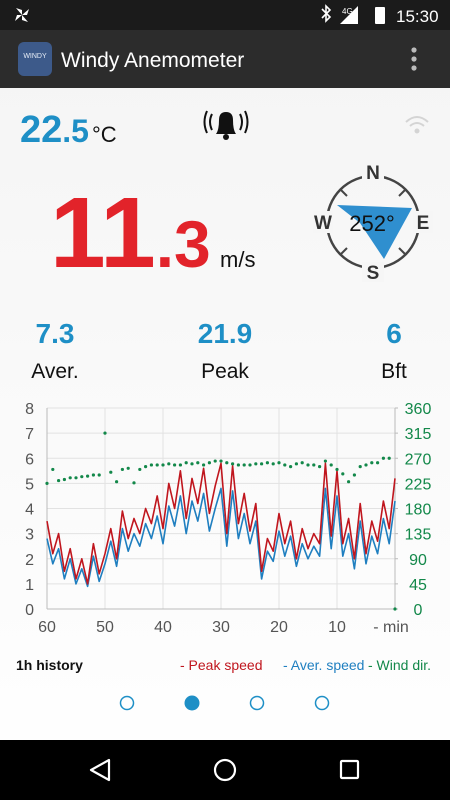 Image resolution: width=450 pixels, height=800 pixels. What do you see at coordinates (55, 333) in the screenshot?
I see `stat-value: 7.3` at bounding box center [55, 333].